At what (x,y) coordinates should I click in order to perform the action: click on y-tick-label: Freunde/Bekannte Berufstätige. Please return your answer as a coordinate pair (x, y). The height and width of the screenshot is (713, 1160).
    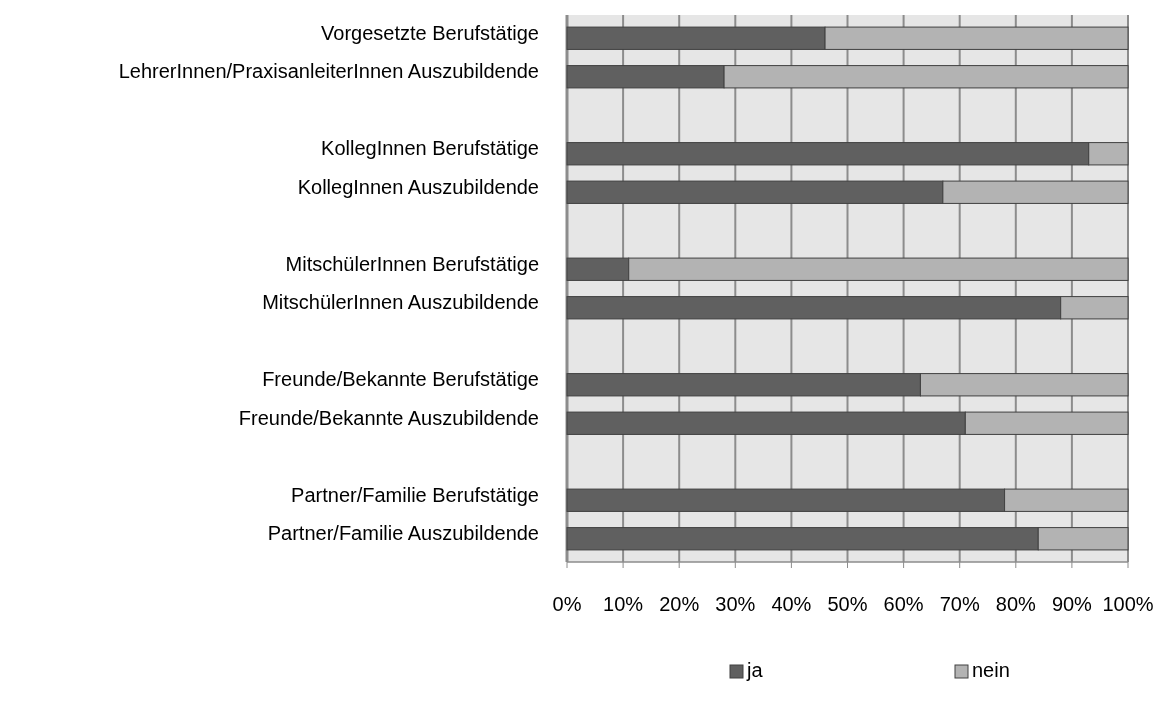
    Looking at the image, I should click on (400, 379).